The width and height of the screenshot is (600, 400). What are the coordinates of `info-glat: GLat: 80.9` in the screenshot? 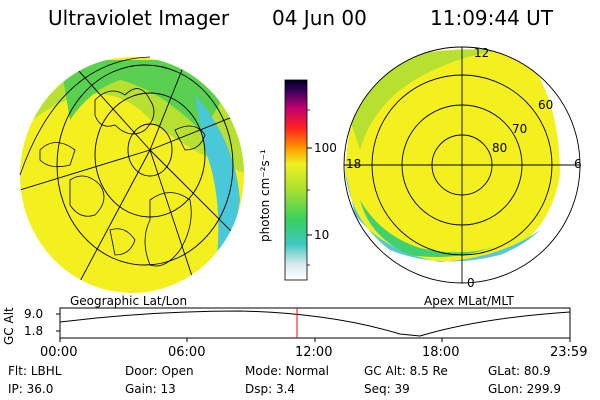 It's located at (519, 371).